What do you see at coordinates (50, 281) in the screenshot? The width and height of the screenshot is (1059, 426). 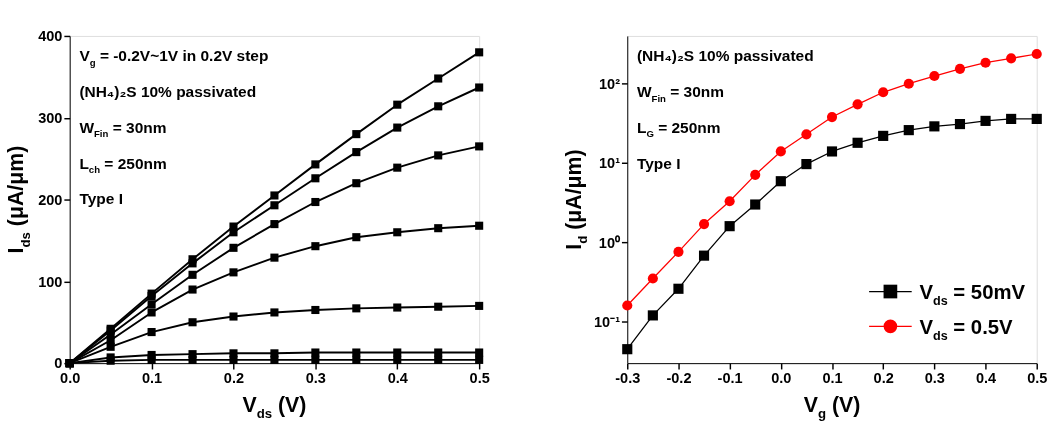 I see `y-tick-label: 100` at bounding box center [50, 281].